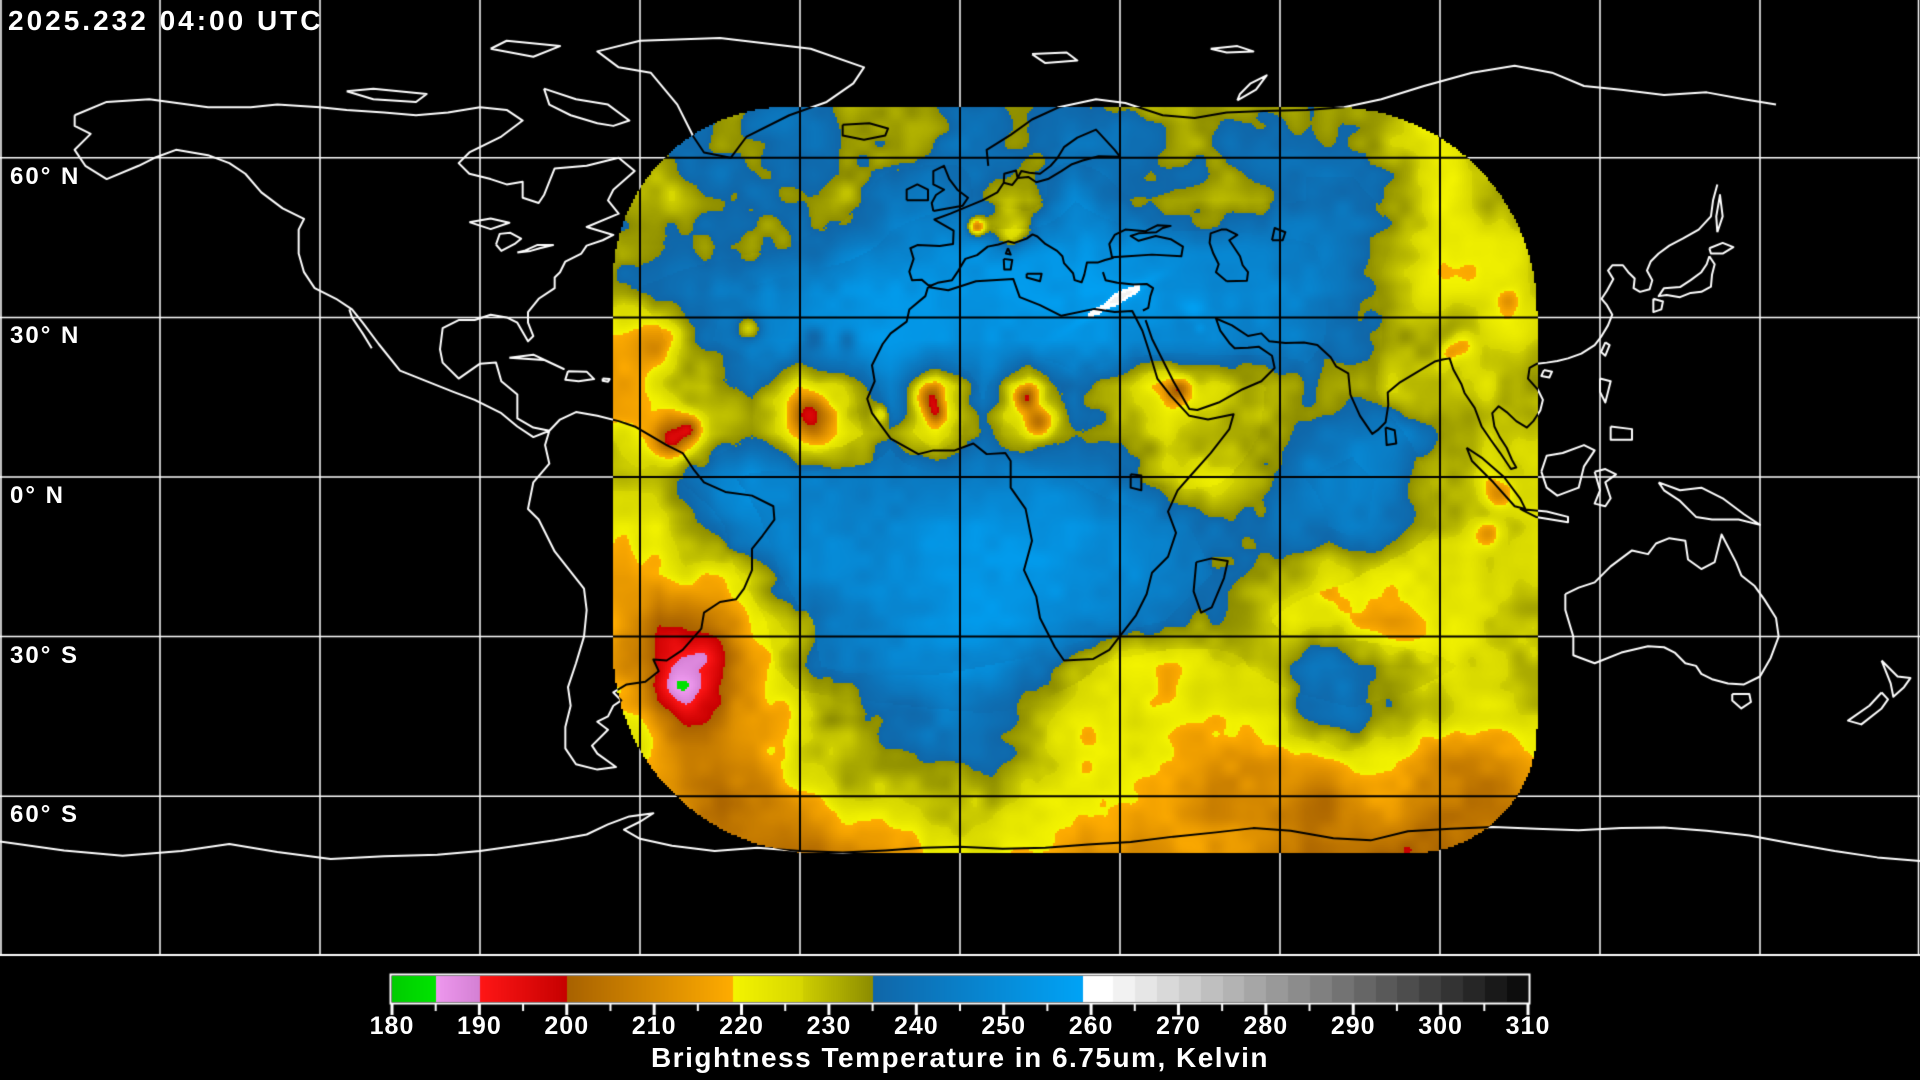  Describe the element at coordinates (741, 1026) in the screenshot. I see `colorbar-tick-label-220: 220` at that location.